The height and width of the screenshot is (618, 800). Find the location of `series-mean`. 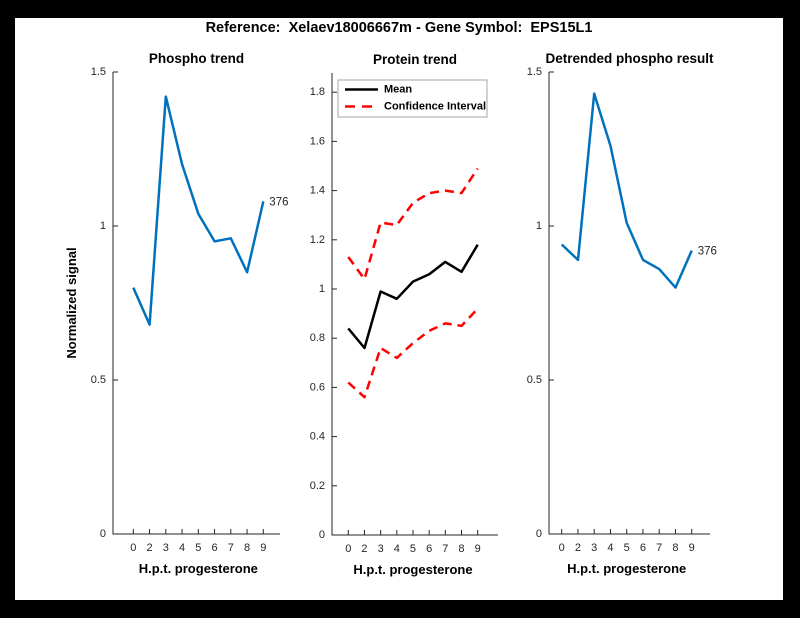

series-mean is located at coordinates (413, 297).